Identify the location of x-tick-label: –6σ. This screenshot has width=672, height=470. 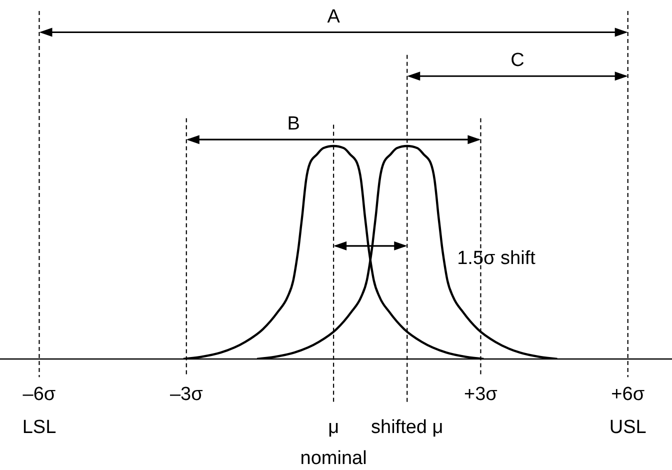
(39, 394).